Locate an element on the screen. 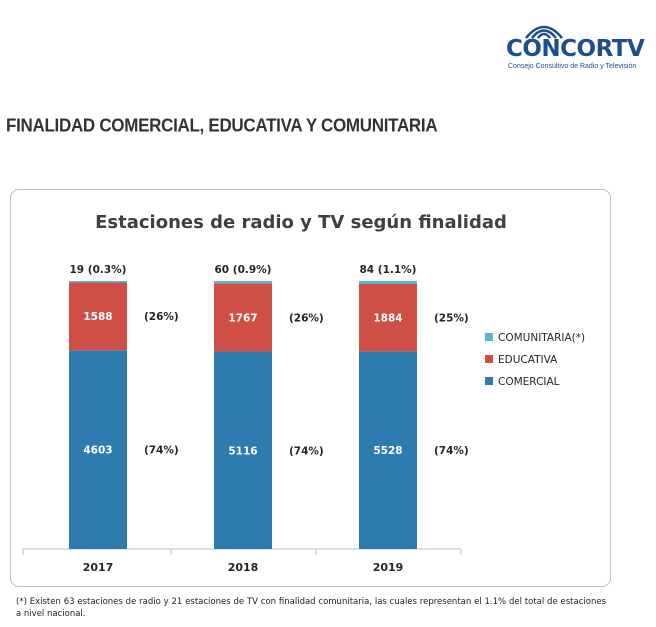 The image size is (656, 627). bar-educativa-2019 is located at coordinates (388, 318).